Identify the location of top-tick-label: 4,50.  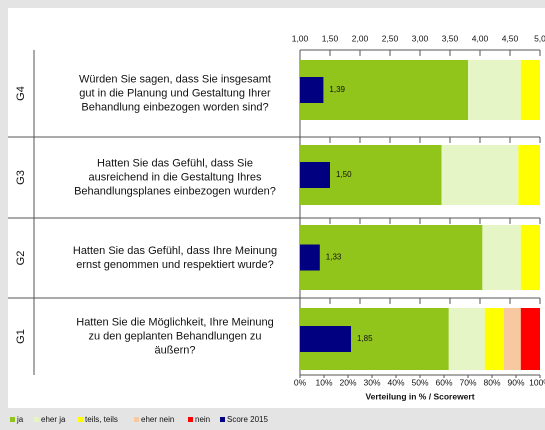
(510, 38).